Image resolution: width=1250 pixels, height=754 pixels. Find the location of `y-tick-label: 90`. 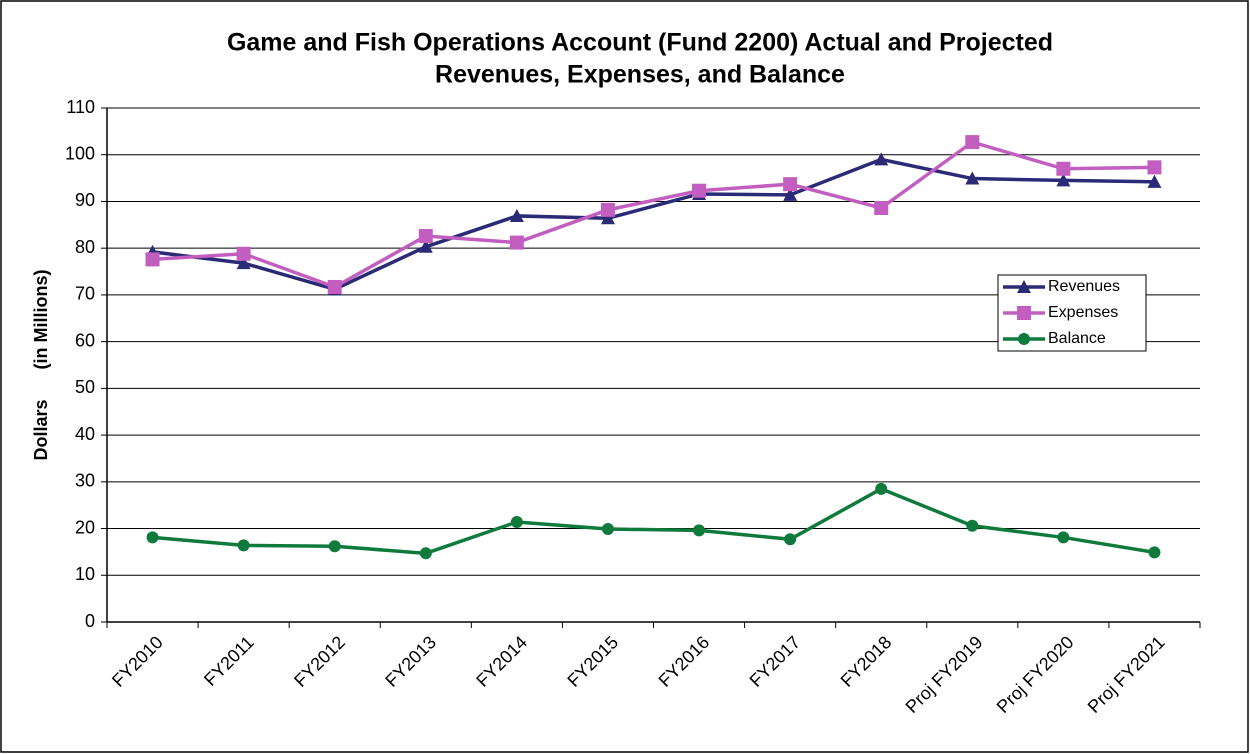

y-tick-label: 90 is located at coordinates (85, 200).